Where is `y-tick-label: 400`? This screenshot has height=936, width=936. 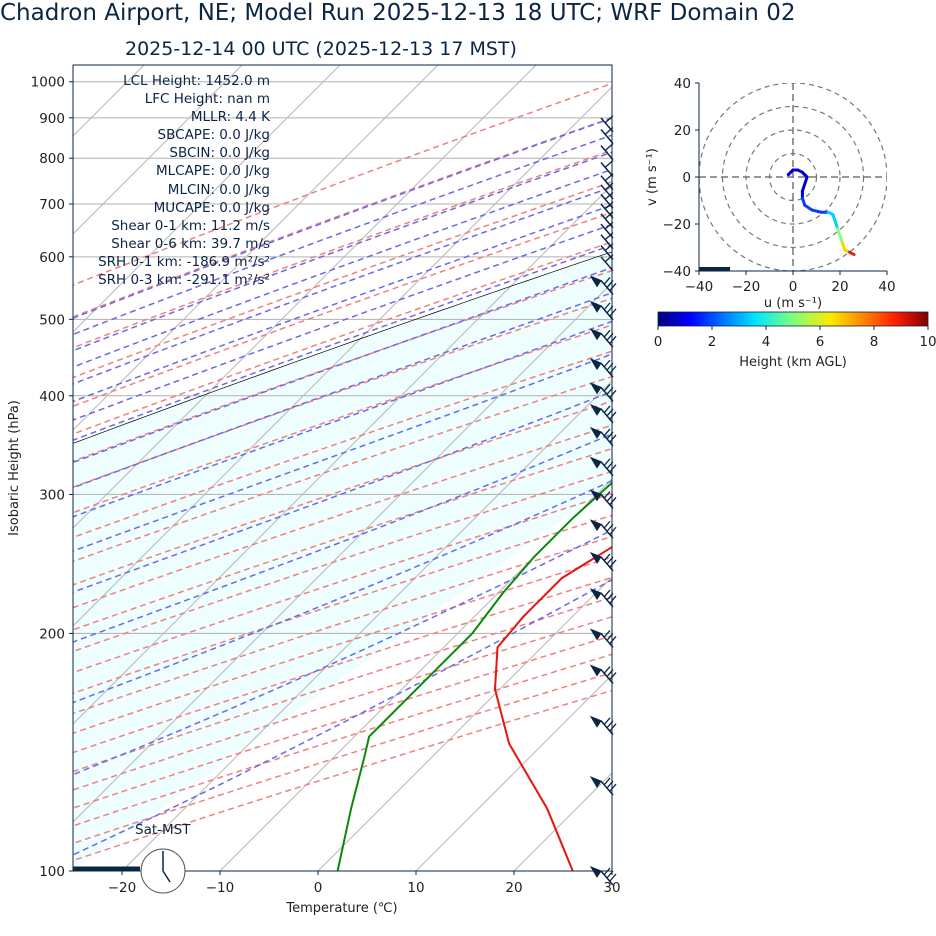 y-tick-label: 400 is located at coordinates (52, 397).